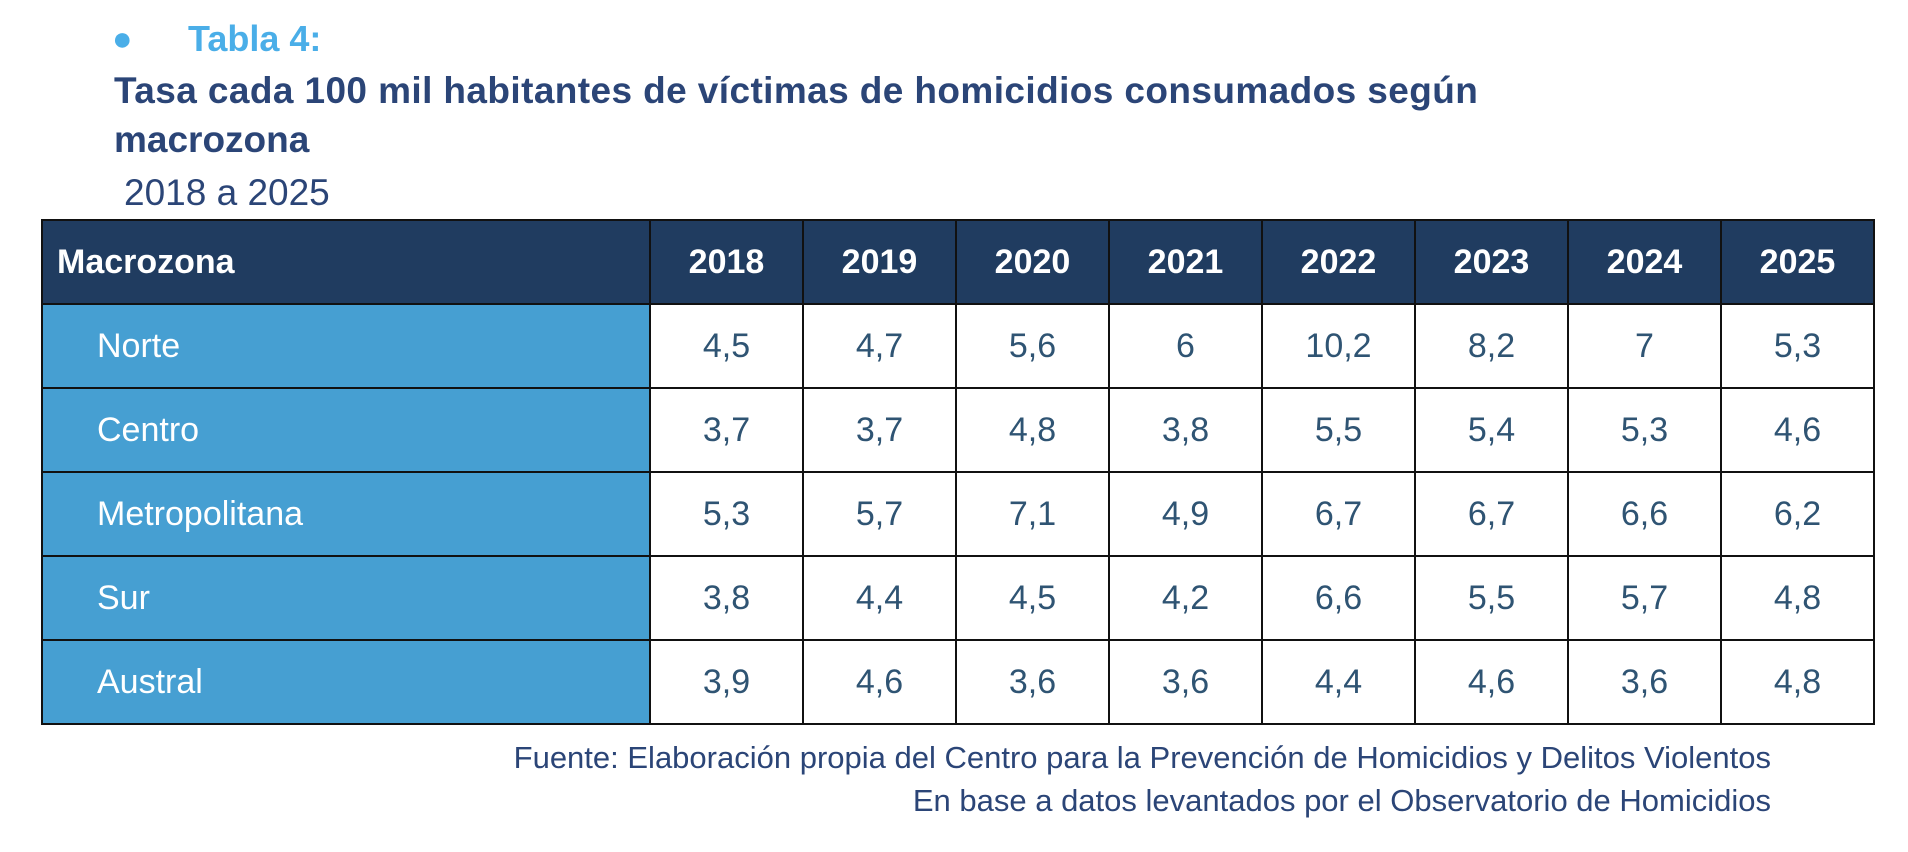 This screenshot has height=852, width=1908. Describe the element at coordinates (1491, 430) in the screenshot. I see `rate-cell: 5,4` at that location.